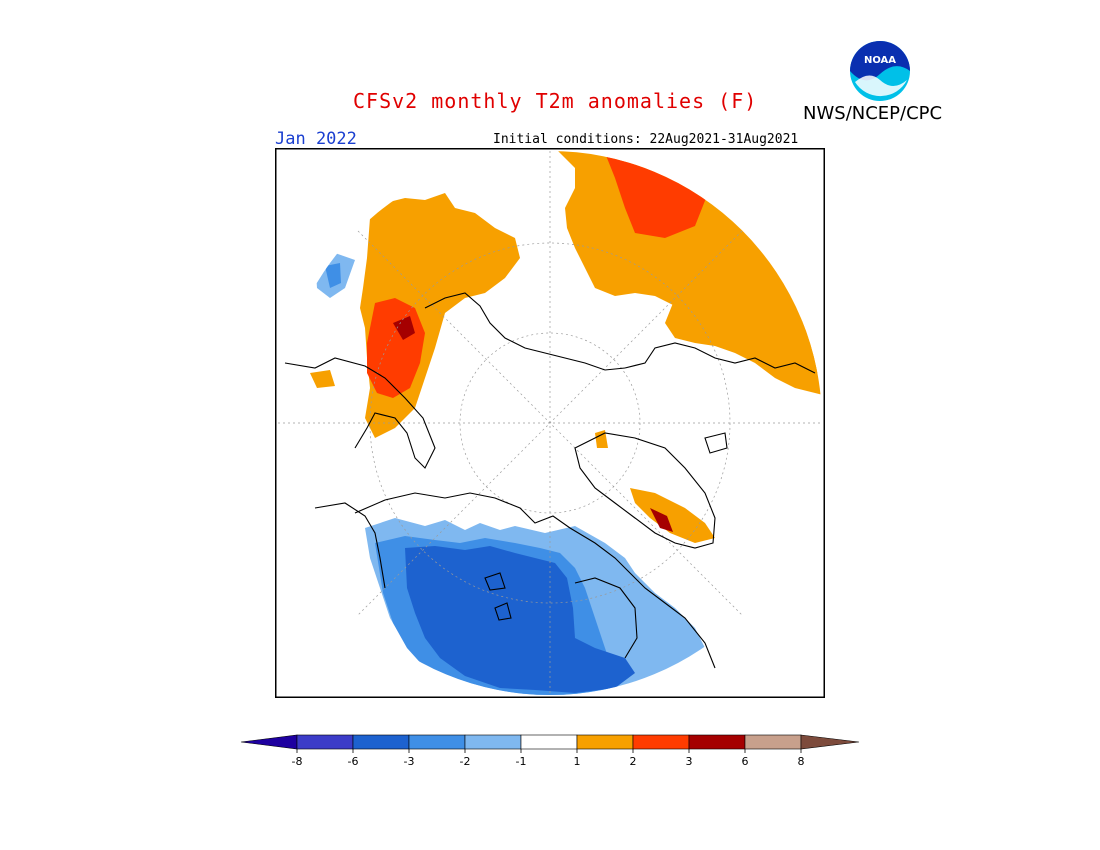 This screenshot has width=1100, height=850. I want to click on colorbar-tick-label: 2, so click(633, 761).